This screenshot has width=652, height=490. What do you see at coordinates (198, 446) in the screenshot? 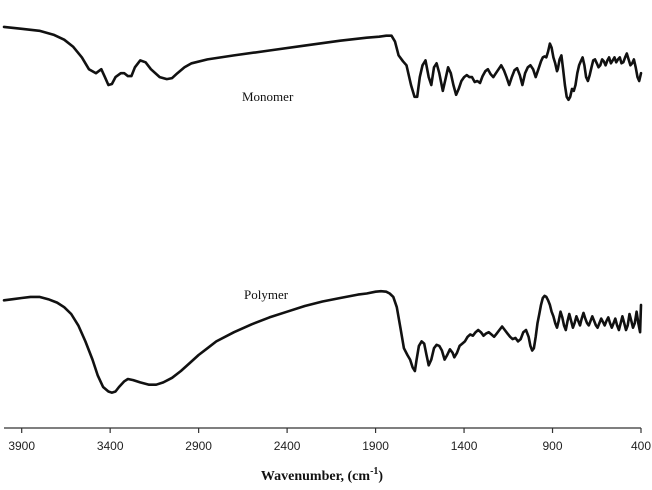
I see `x-tick-label: 2900` at bounding box center [198, 446].